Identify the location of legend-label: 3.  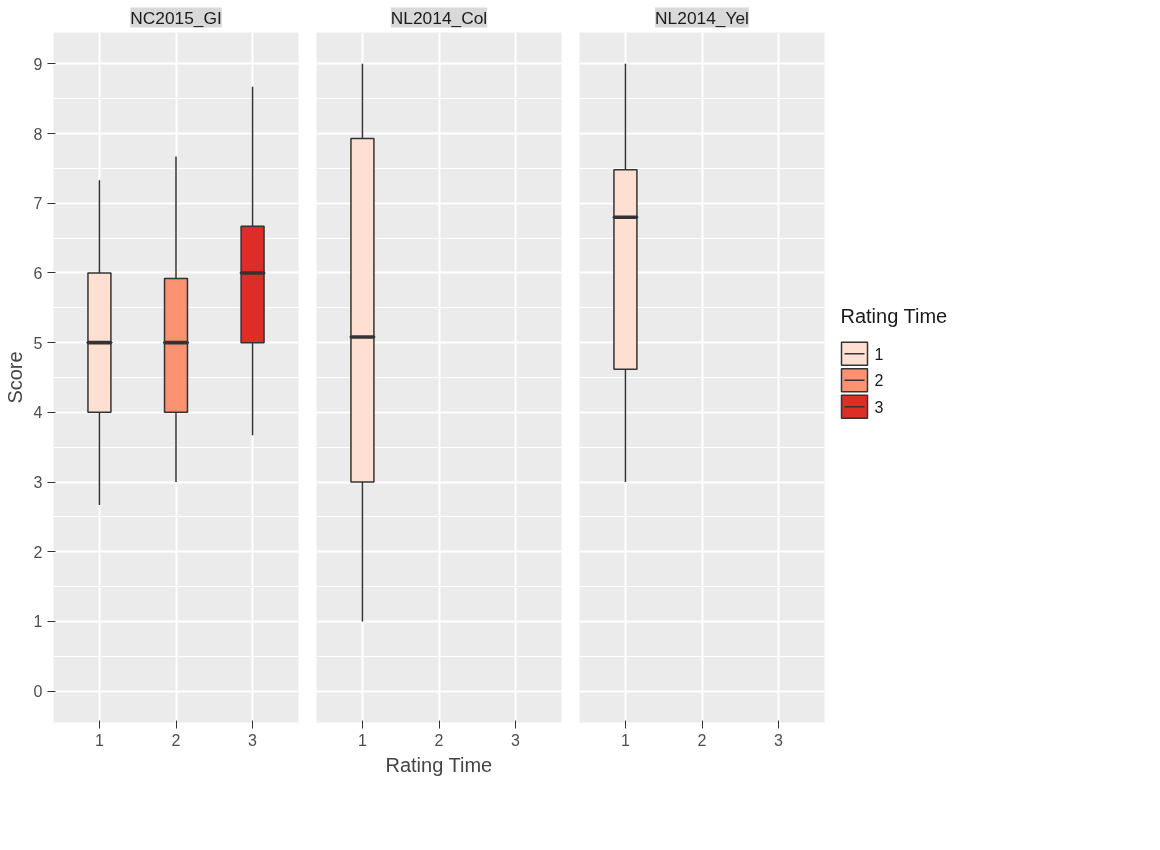
(879, 407).